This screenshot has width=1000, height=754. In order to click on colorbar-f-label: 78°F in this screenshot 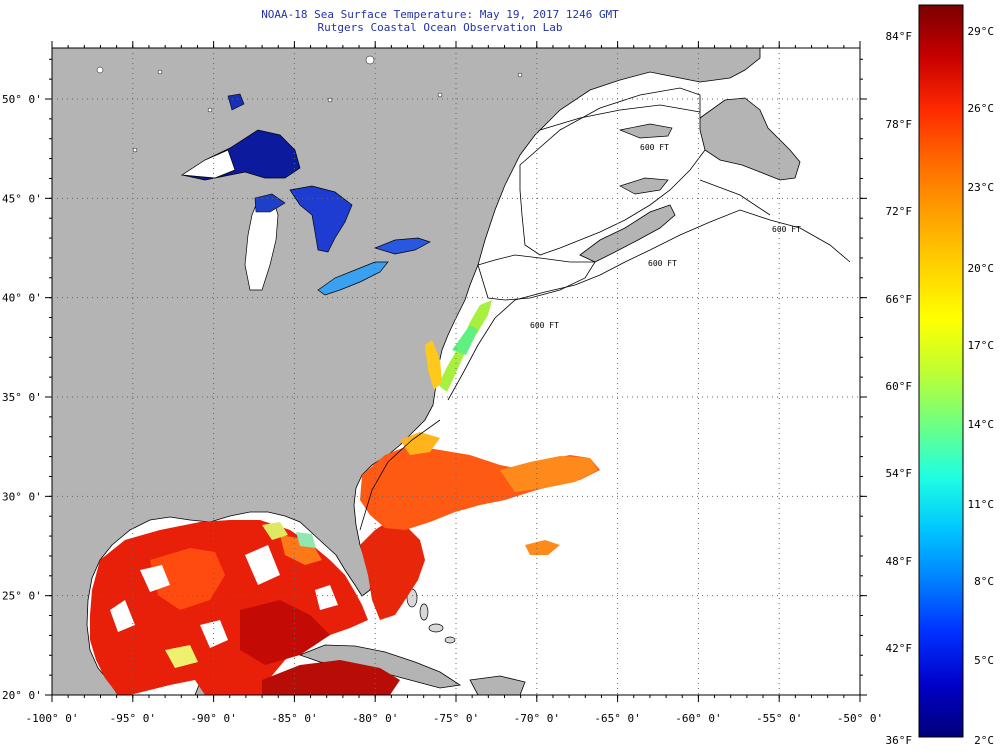, I will do `click(899, 124)`.